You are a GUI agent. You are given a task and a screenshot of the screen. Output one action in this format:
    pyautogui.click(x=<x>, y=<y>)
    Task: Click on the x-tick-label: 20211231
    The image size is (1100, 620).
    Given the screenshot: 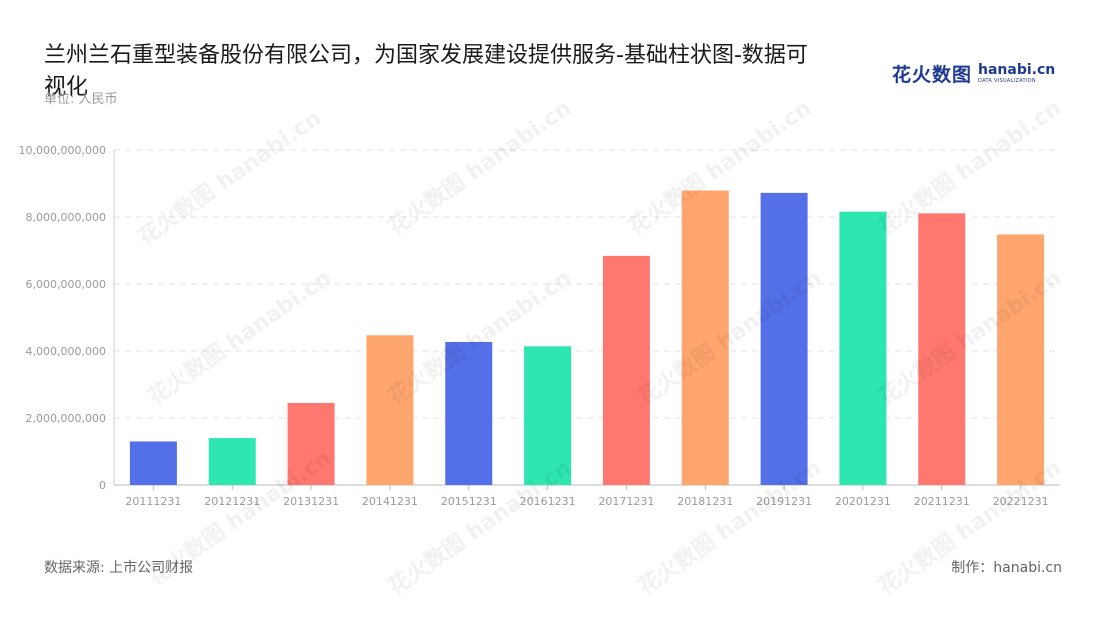 What is the action you would take?
    pyautogui.click(x=942, y=501)
    